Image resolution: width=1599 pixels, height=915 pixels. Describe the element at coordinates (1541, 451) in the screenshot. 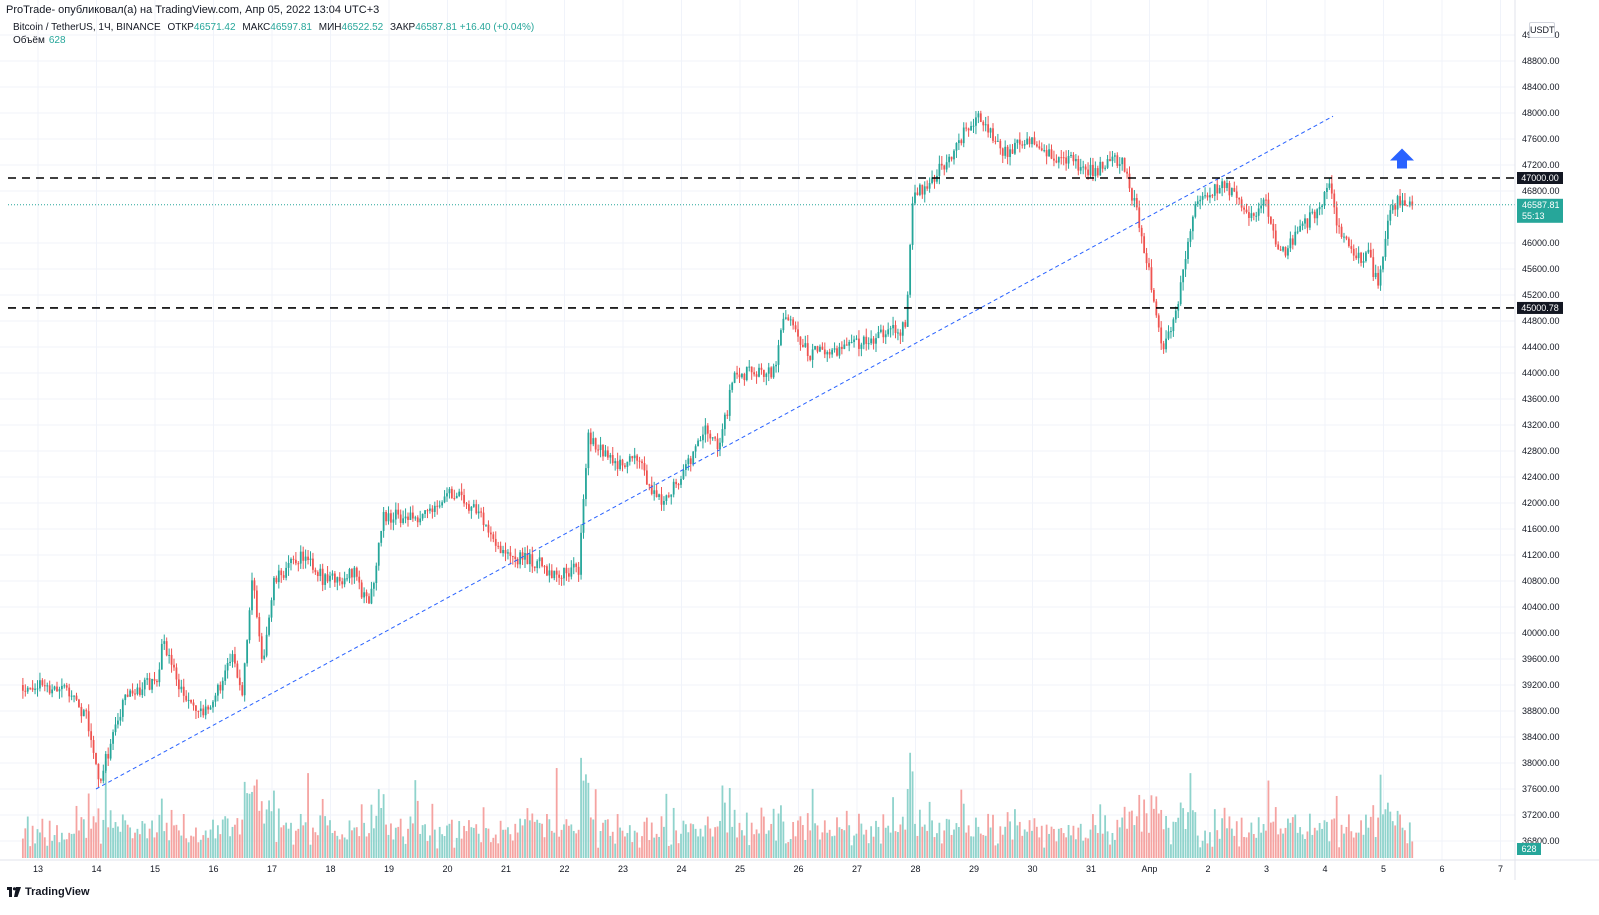

I see `price-tick-label: 42800.00` at that location.